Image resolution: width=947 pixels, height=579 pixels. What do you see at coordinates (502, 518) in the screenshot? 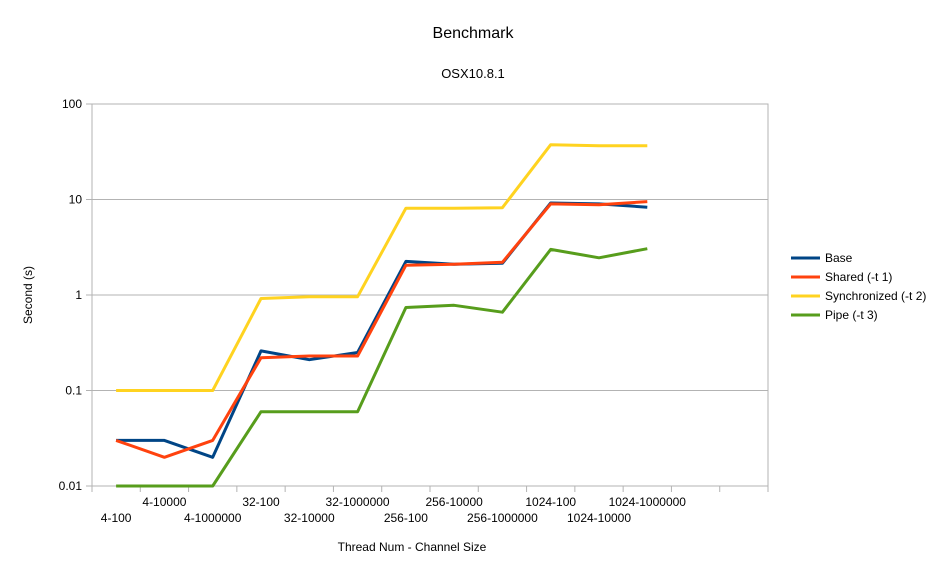
I see `x-tick-label: 256-1000000` at bounding box center [502, 518].